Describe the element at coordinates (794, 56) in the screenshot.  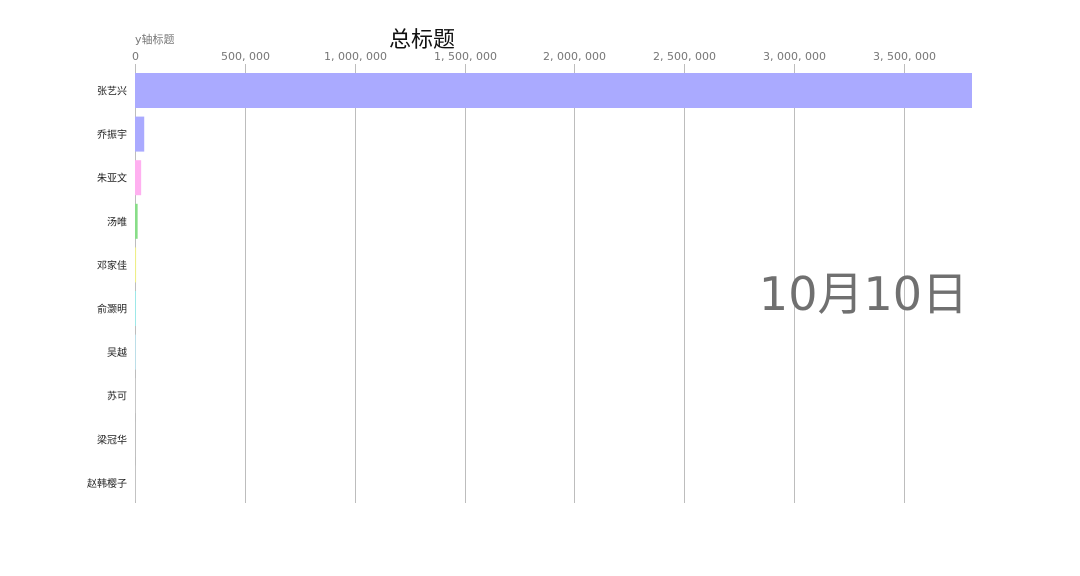
I see `x-tick-label: 3, 000, 000` at that location.